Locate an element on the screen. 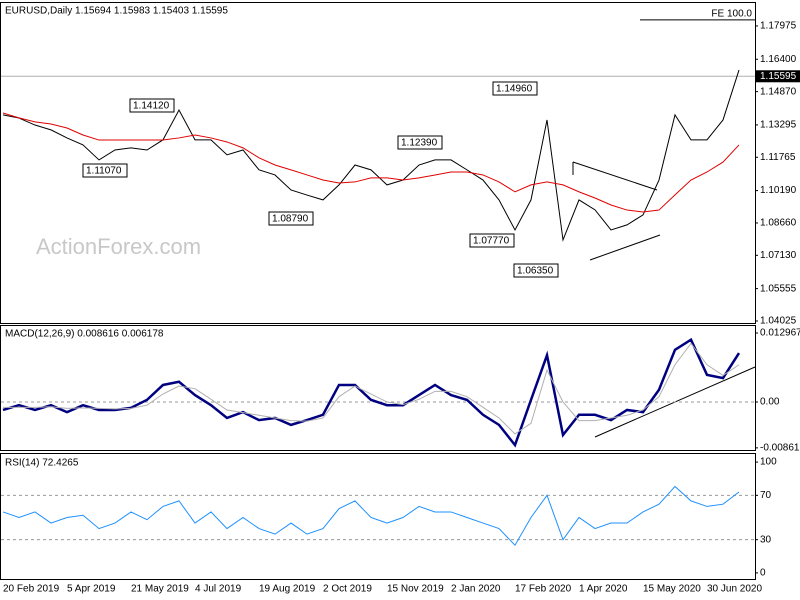 The image size is (800, 600). annotation: 1.14960 is located at coordinates (514, 89).